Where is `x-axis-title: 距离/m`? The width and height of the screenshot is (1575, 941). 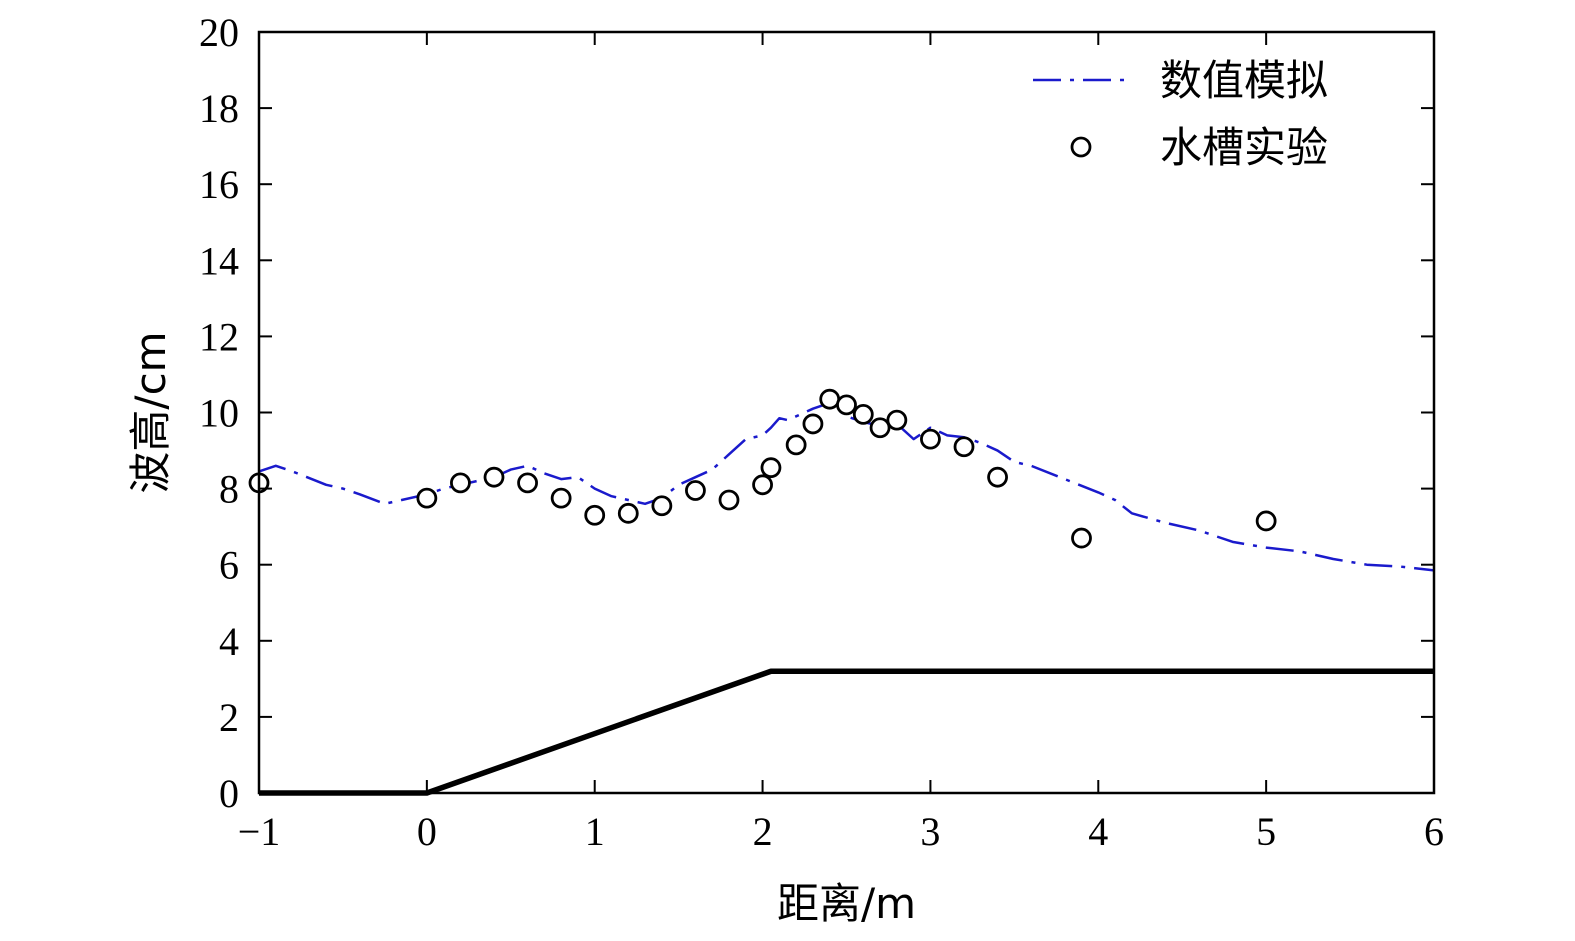
x-axis-title: 距离/m is located at coordinates (846, 903).